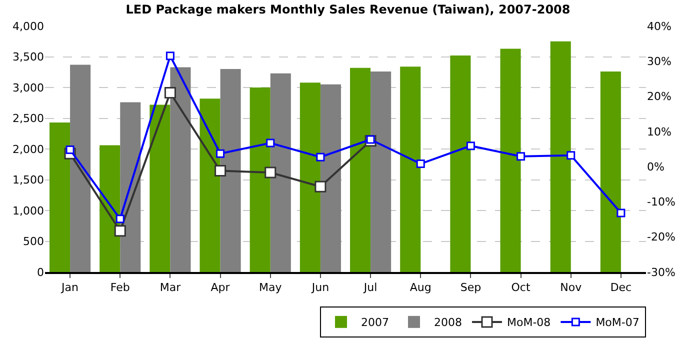  What do you see at coordinates (69, 287) in the screenshot?
I see `x-tick-label: Jan` at bounding box center [69, 287].